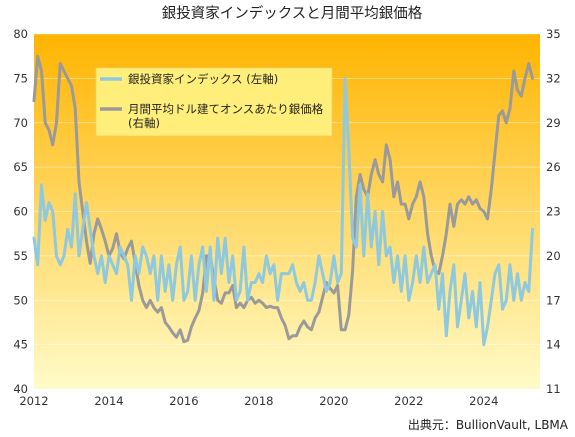  What do you see at coordinates (292, 13) in the screenshot?
I see `chart-title: 銀投資家インデックスと月間平均銀価格` at bounding box center [292, 13].